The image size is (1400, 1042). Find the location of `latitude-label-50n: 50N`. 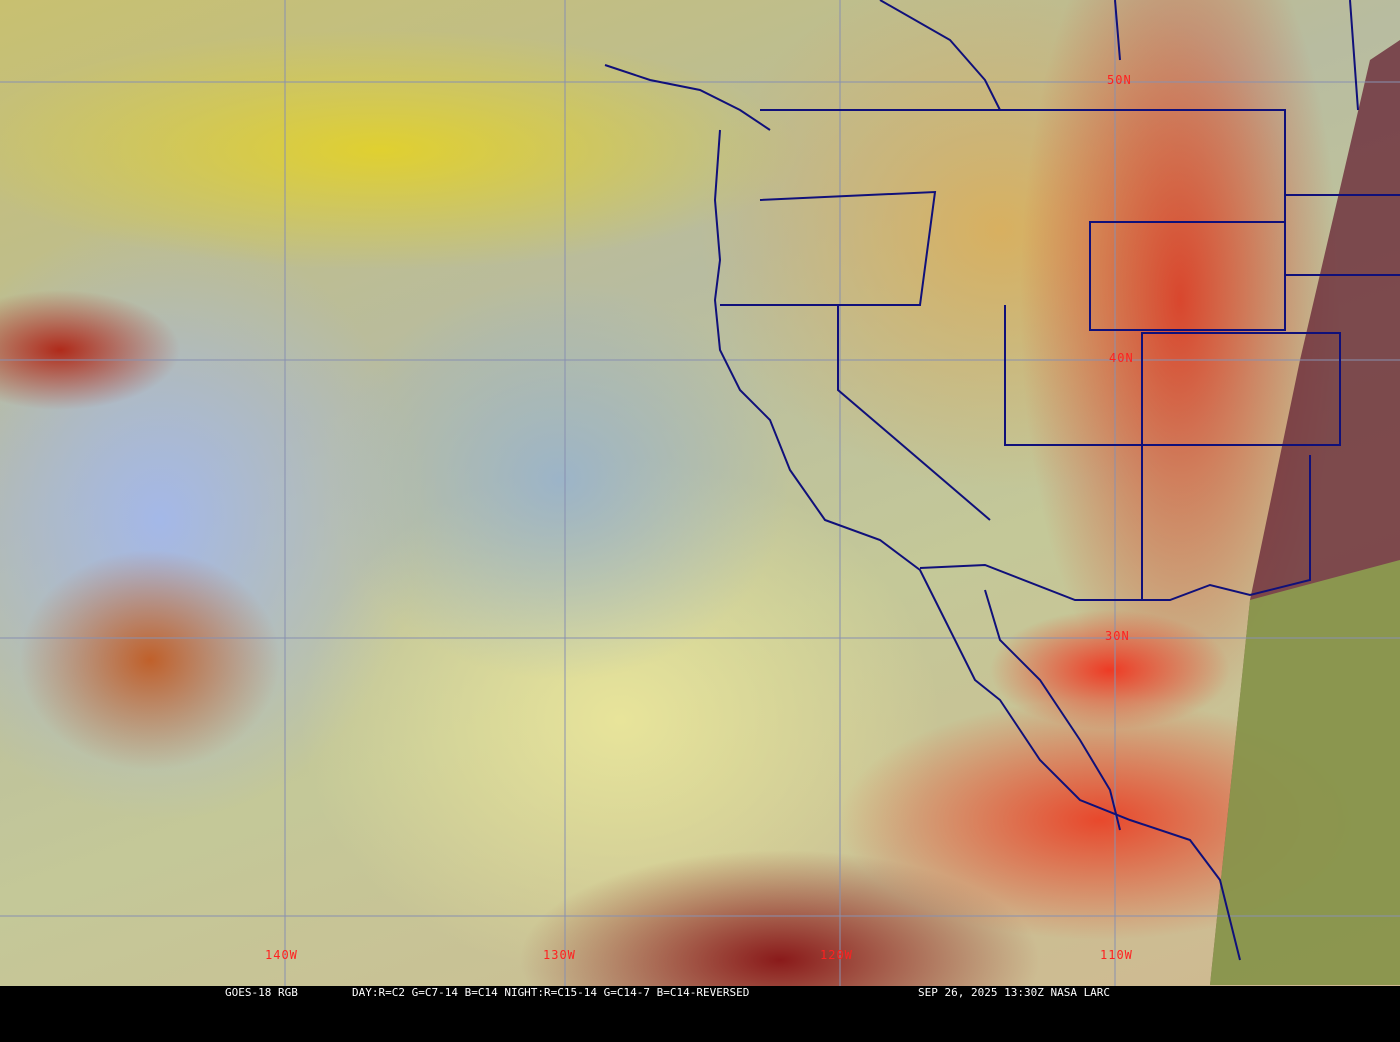

latitude-label-50n: 50N is located at coordinates (1119, 80).